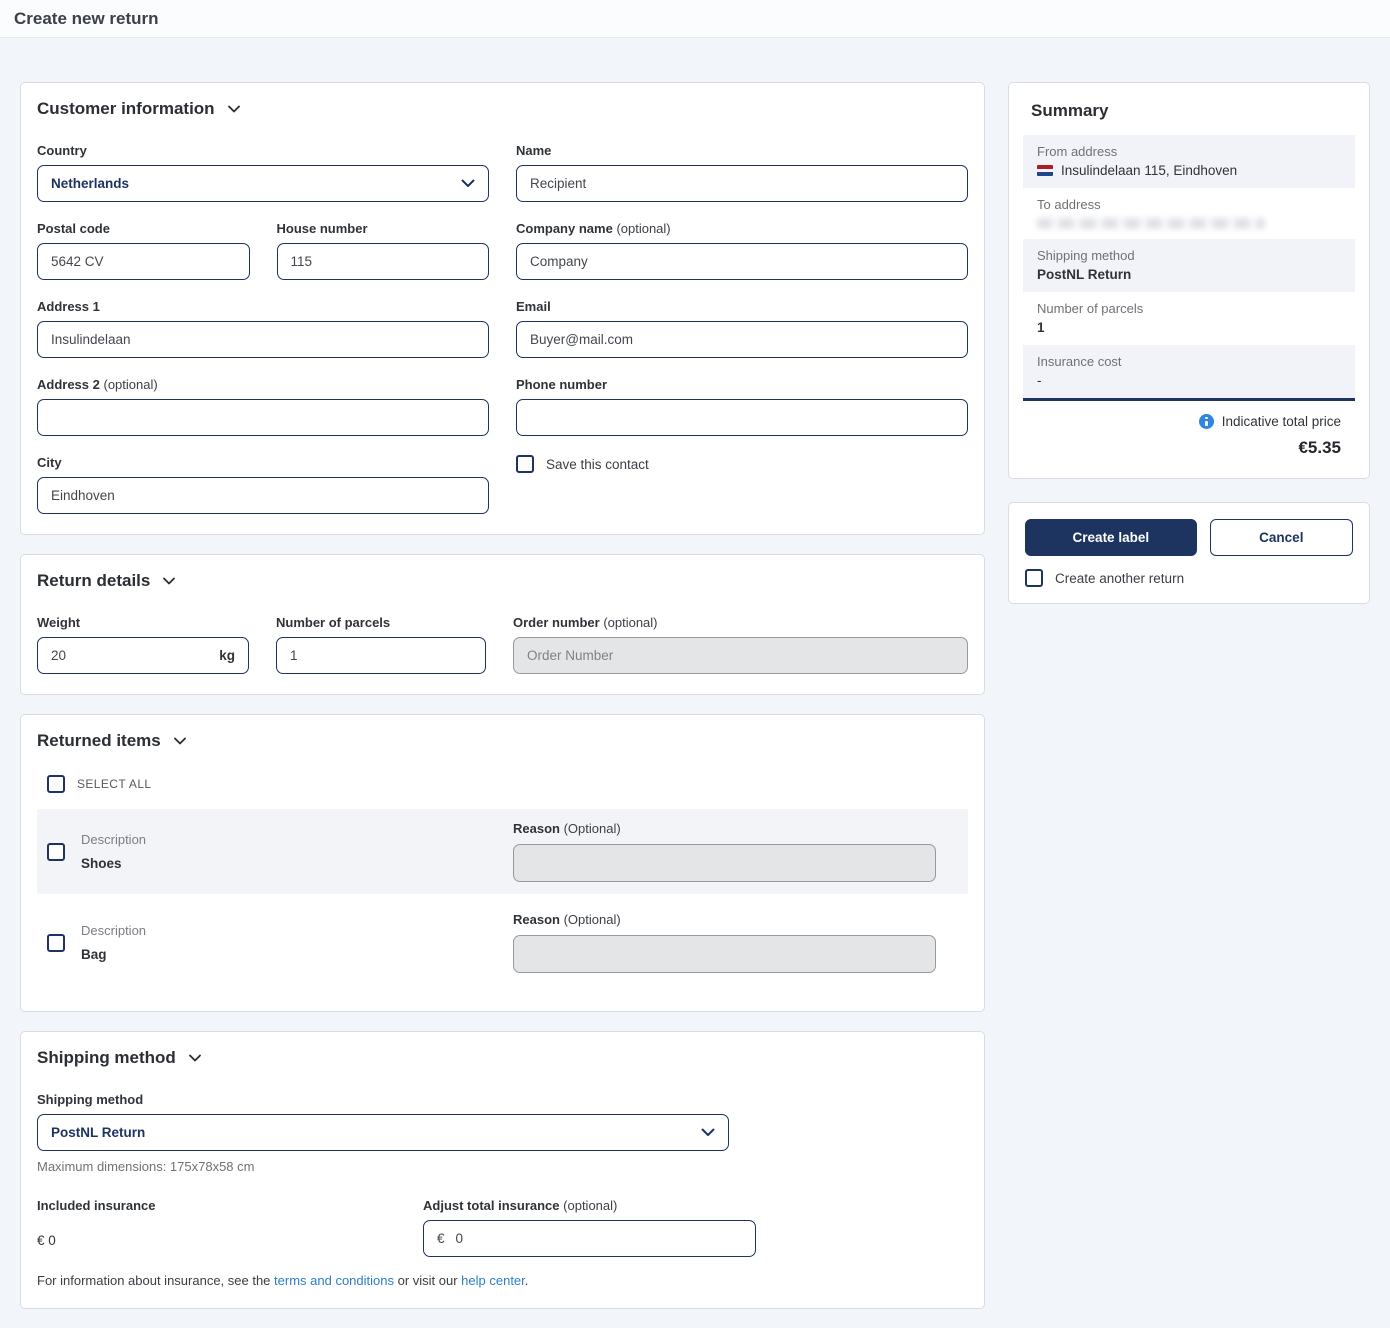  What do you see at coordinates (62, 150) in the screenshot?
I see `country-label: Country` at bounding box center [62, 150].